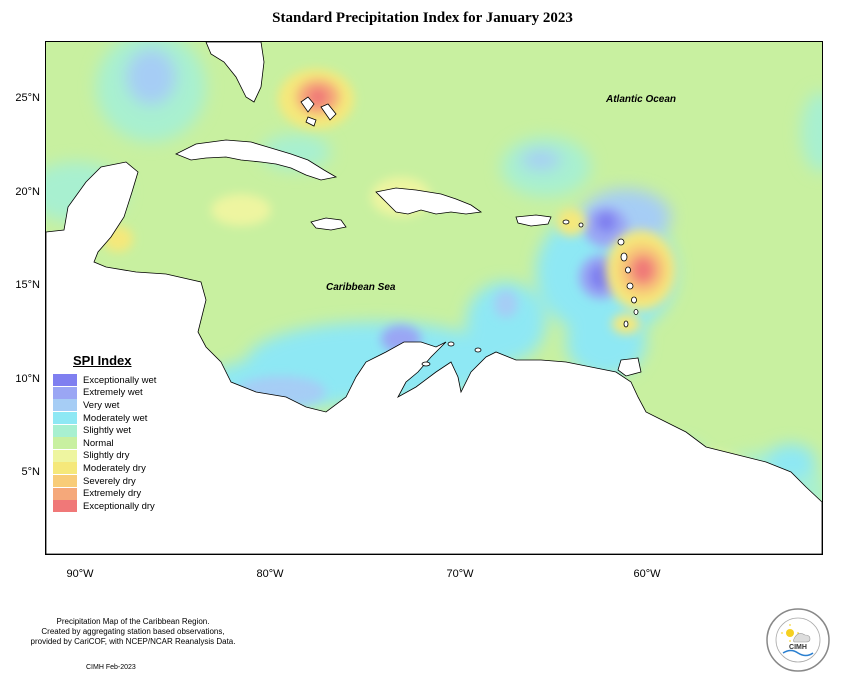  What do you see at coordinates (30, 472) in the screenshot?
I see `lat-label-5: 5°N` at bounding box center [30, 472].